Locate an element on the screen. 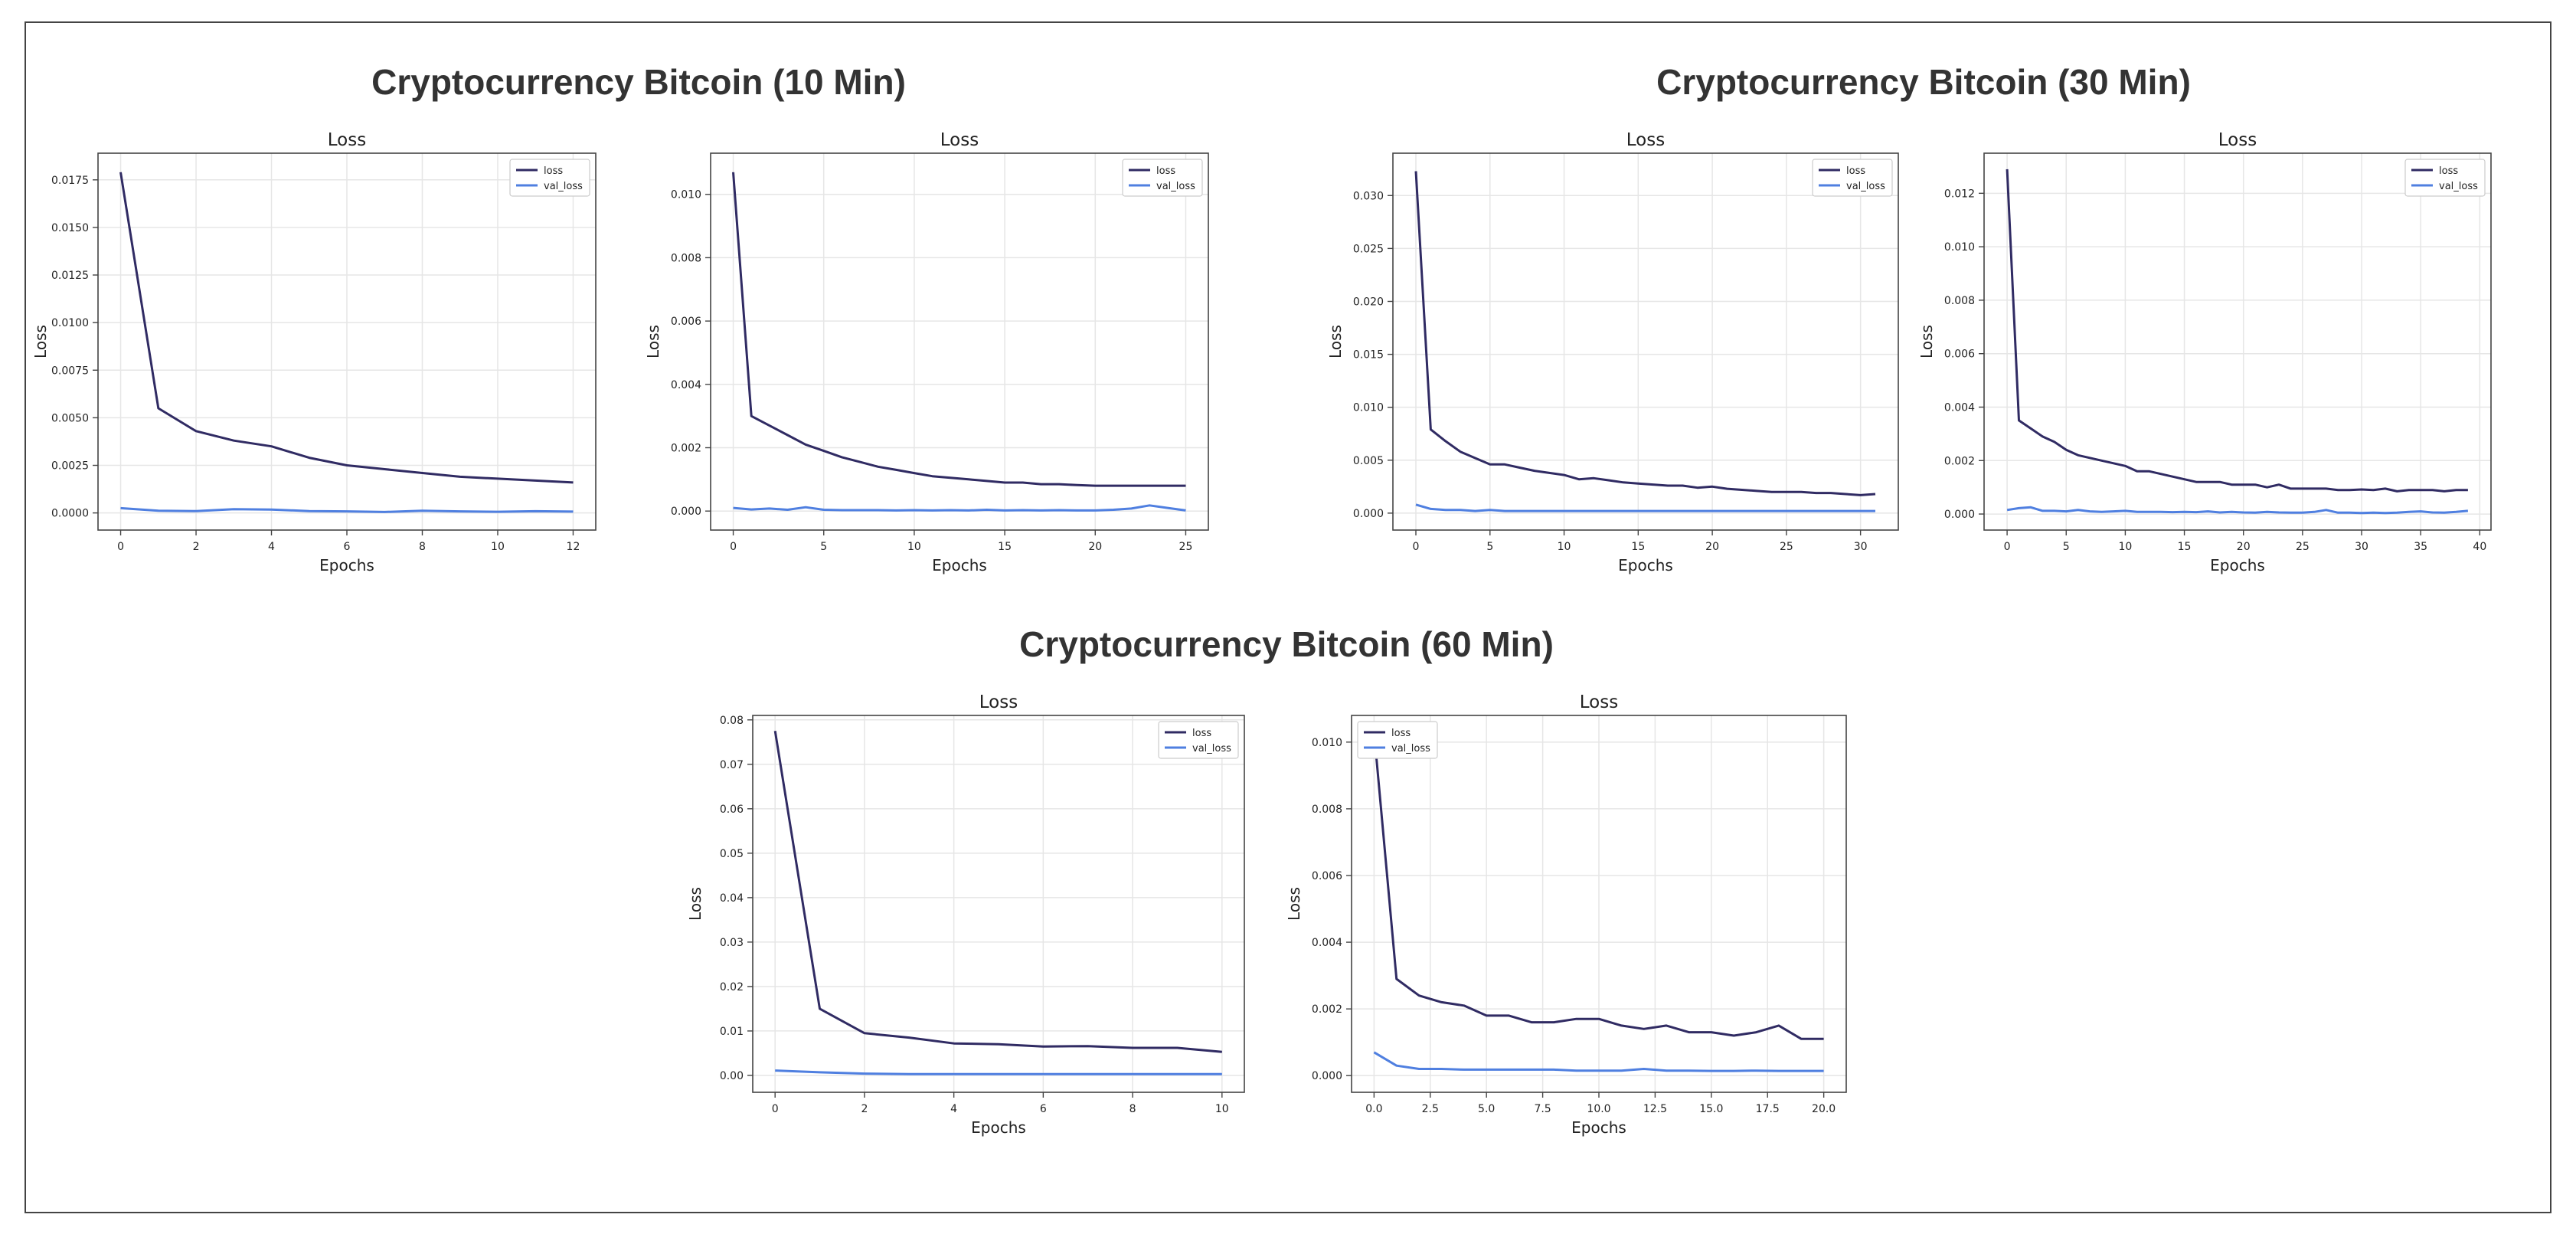 The width and height of the screenshot is (2576, 1234). y-tick-label: 0.004 is located at coordinates (1960, 407).